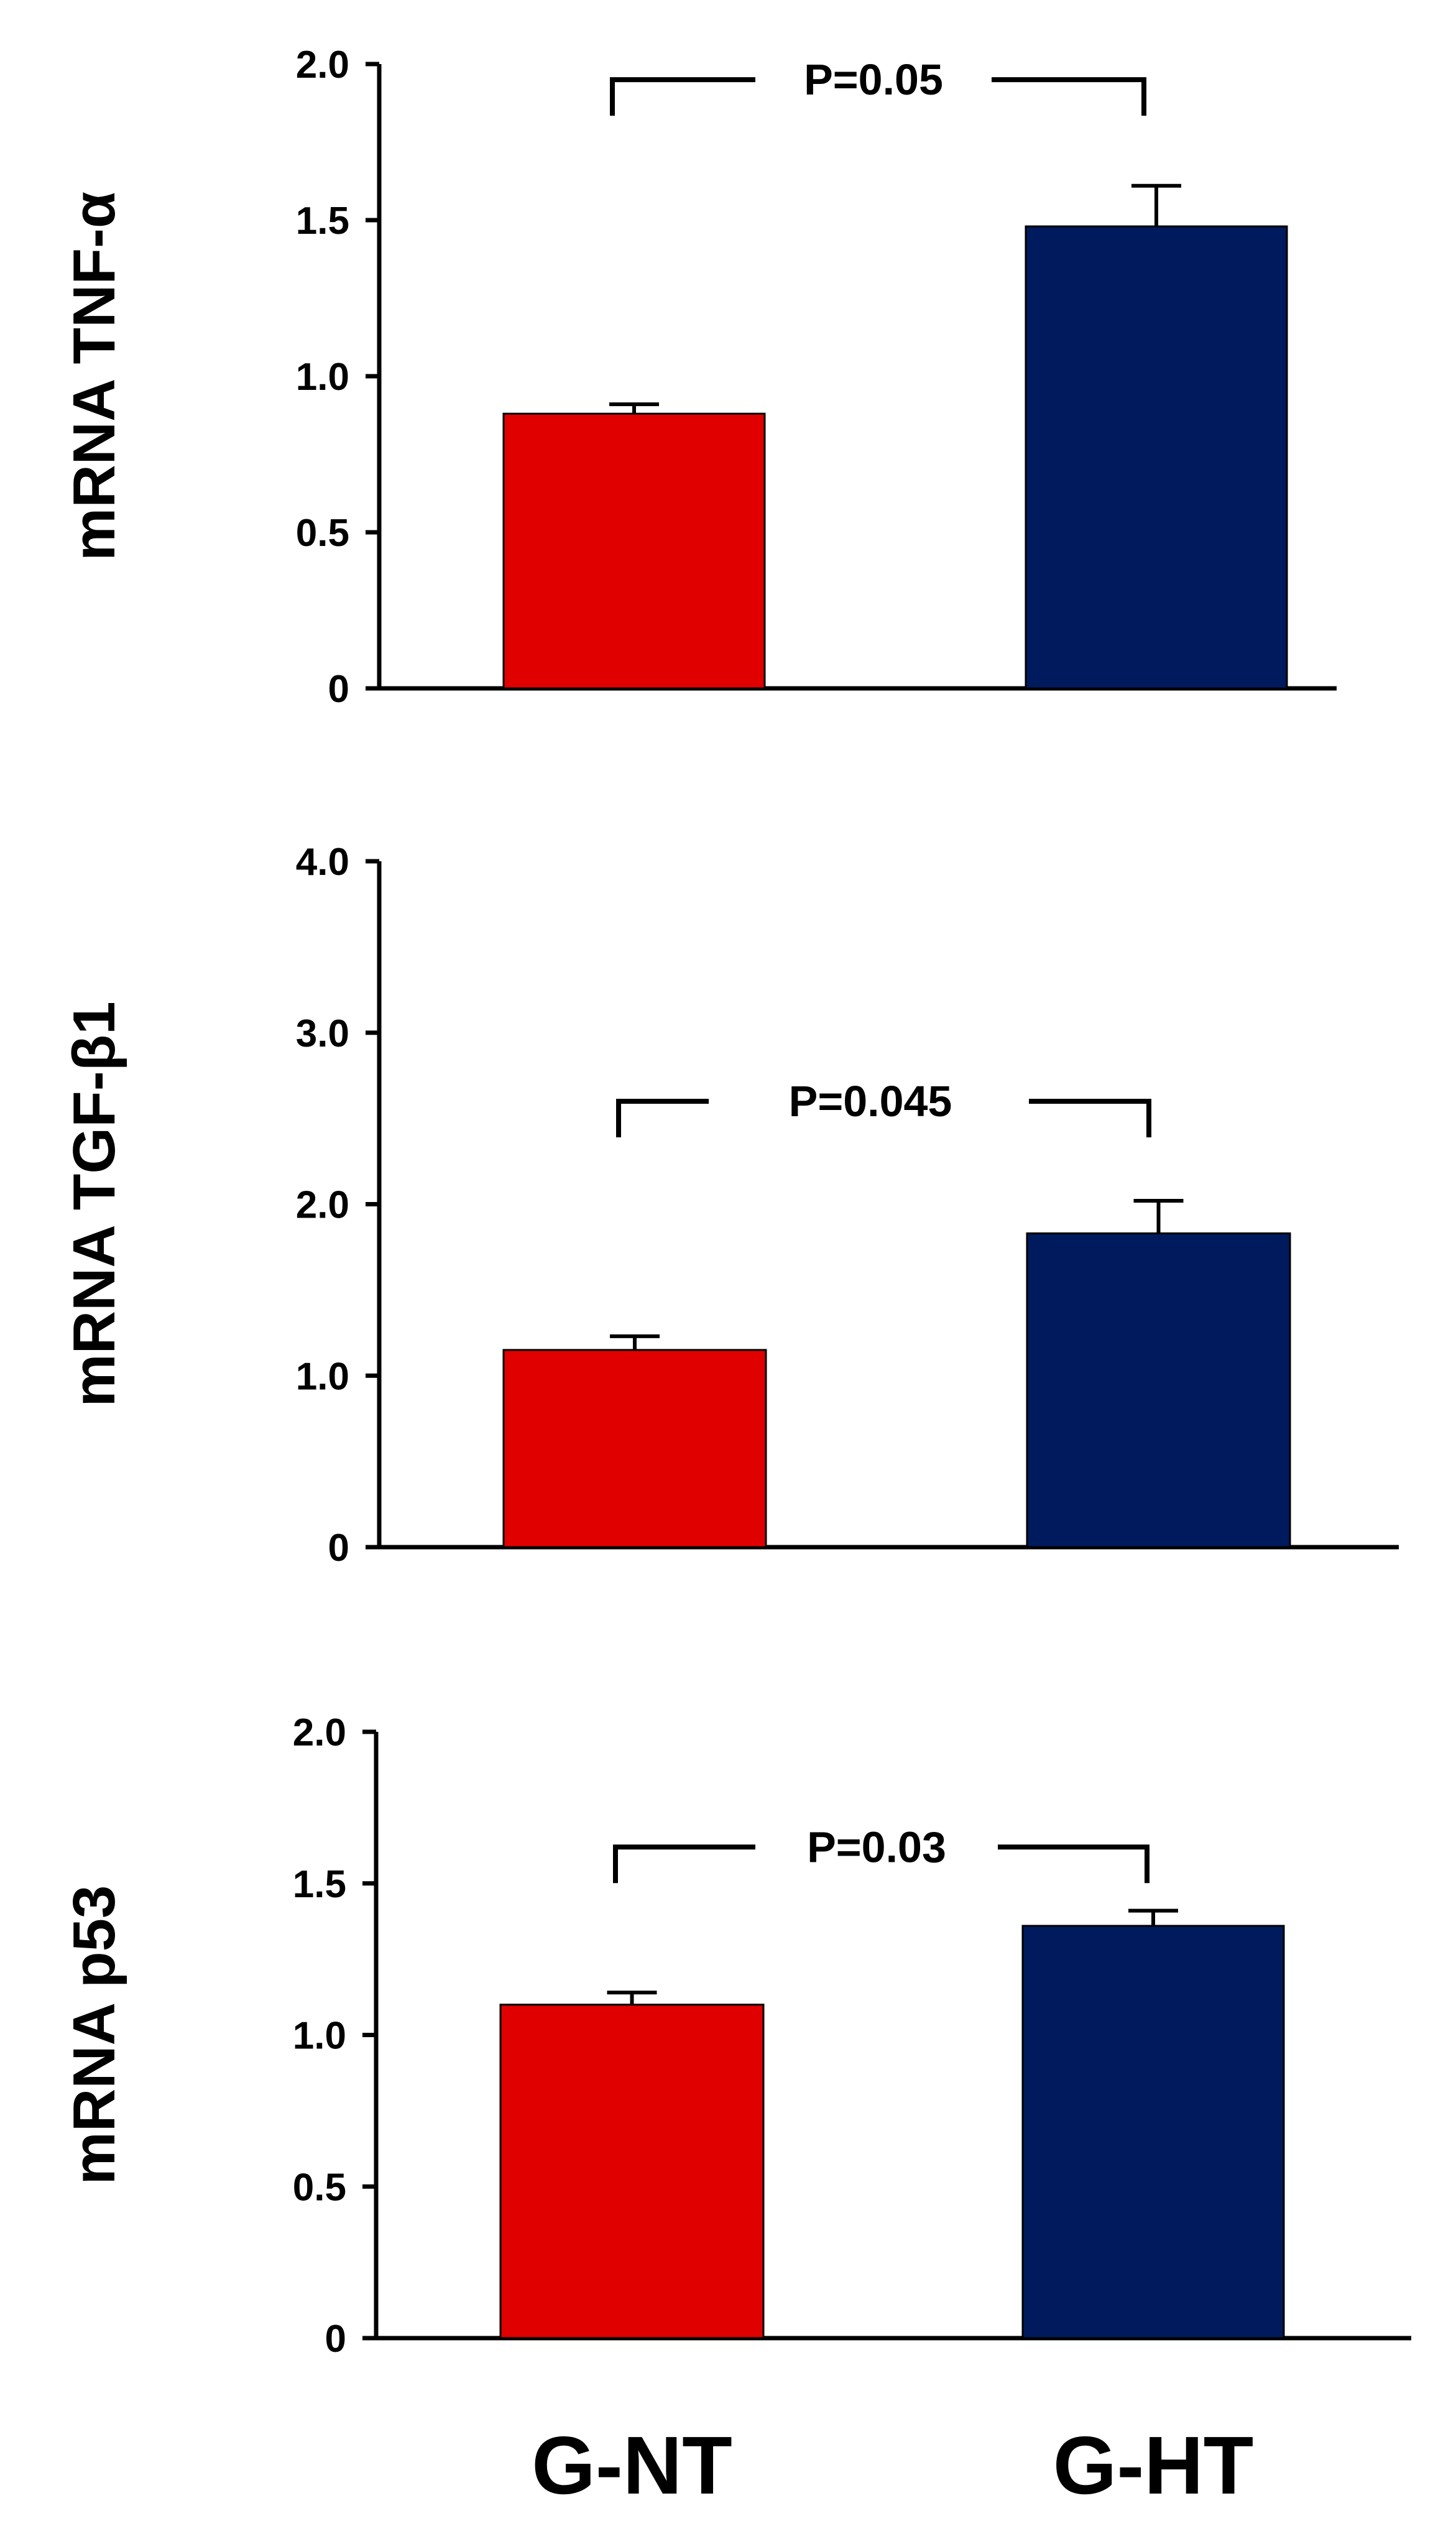  Describe the element at coordinates (322, 1033) in the screenshot. I see `y-tick-label: 3.0` at that location.